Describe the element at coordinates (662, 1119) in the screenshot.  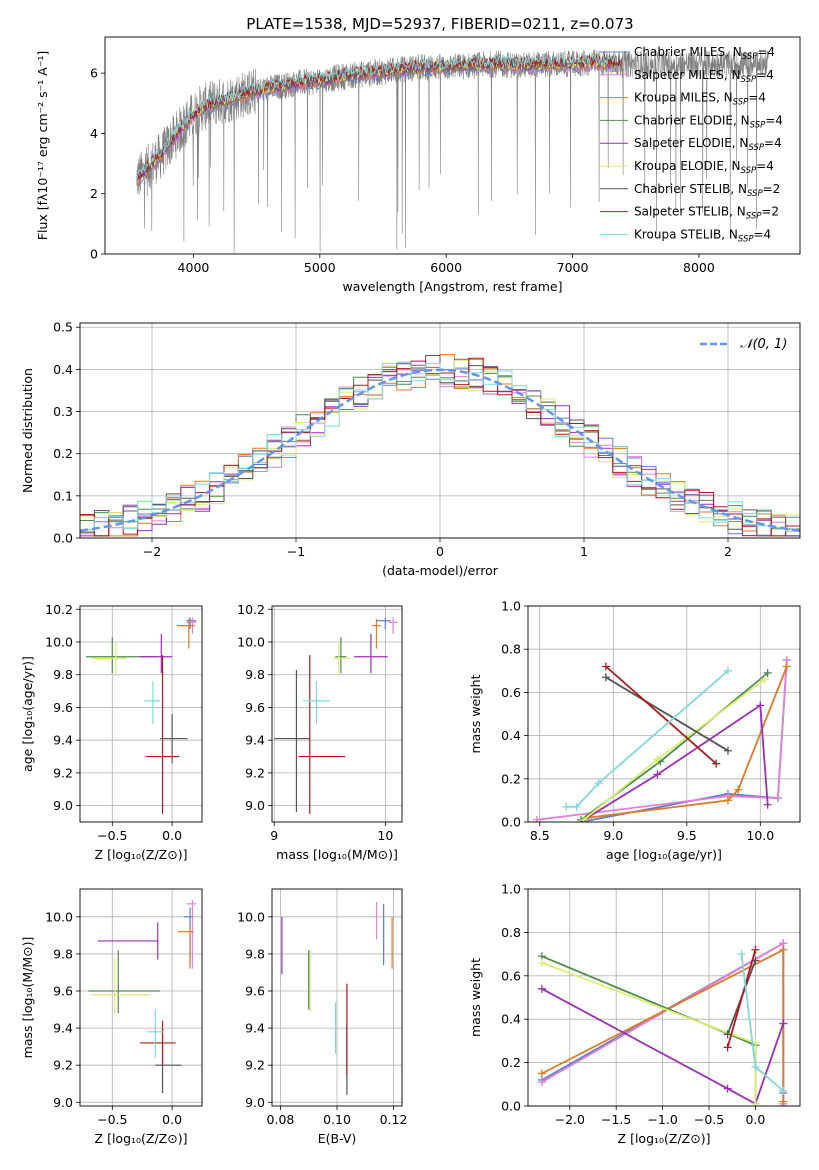
I see `x-tick-label: −1.0` at that location.